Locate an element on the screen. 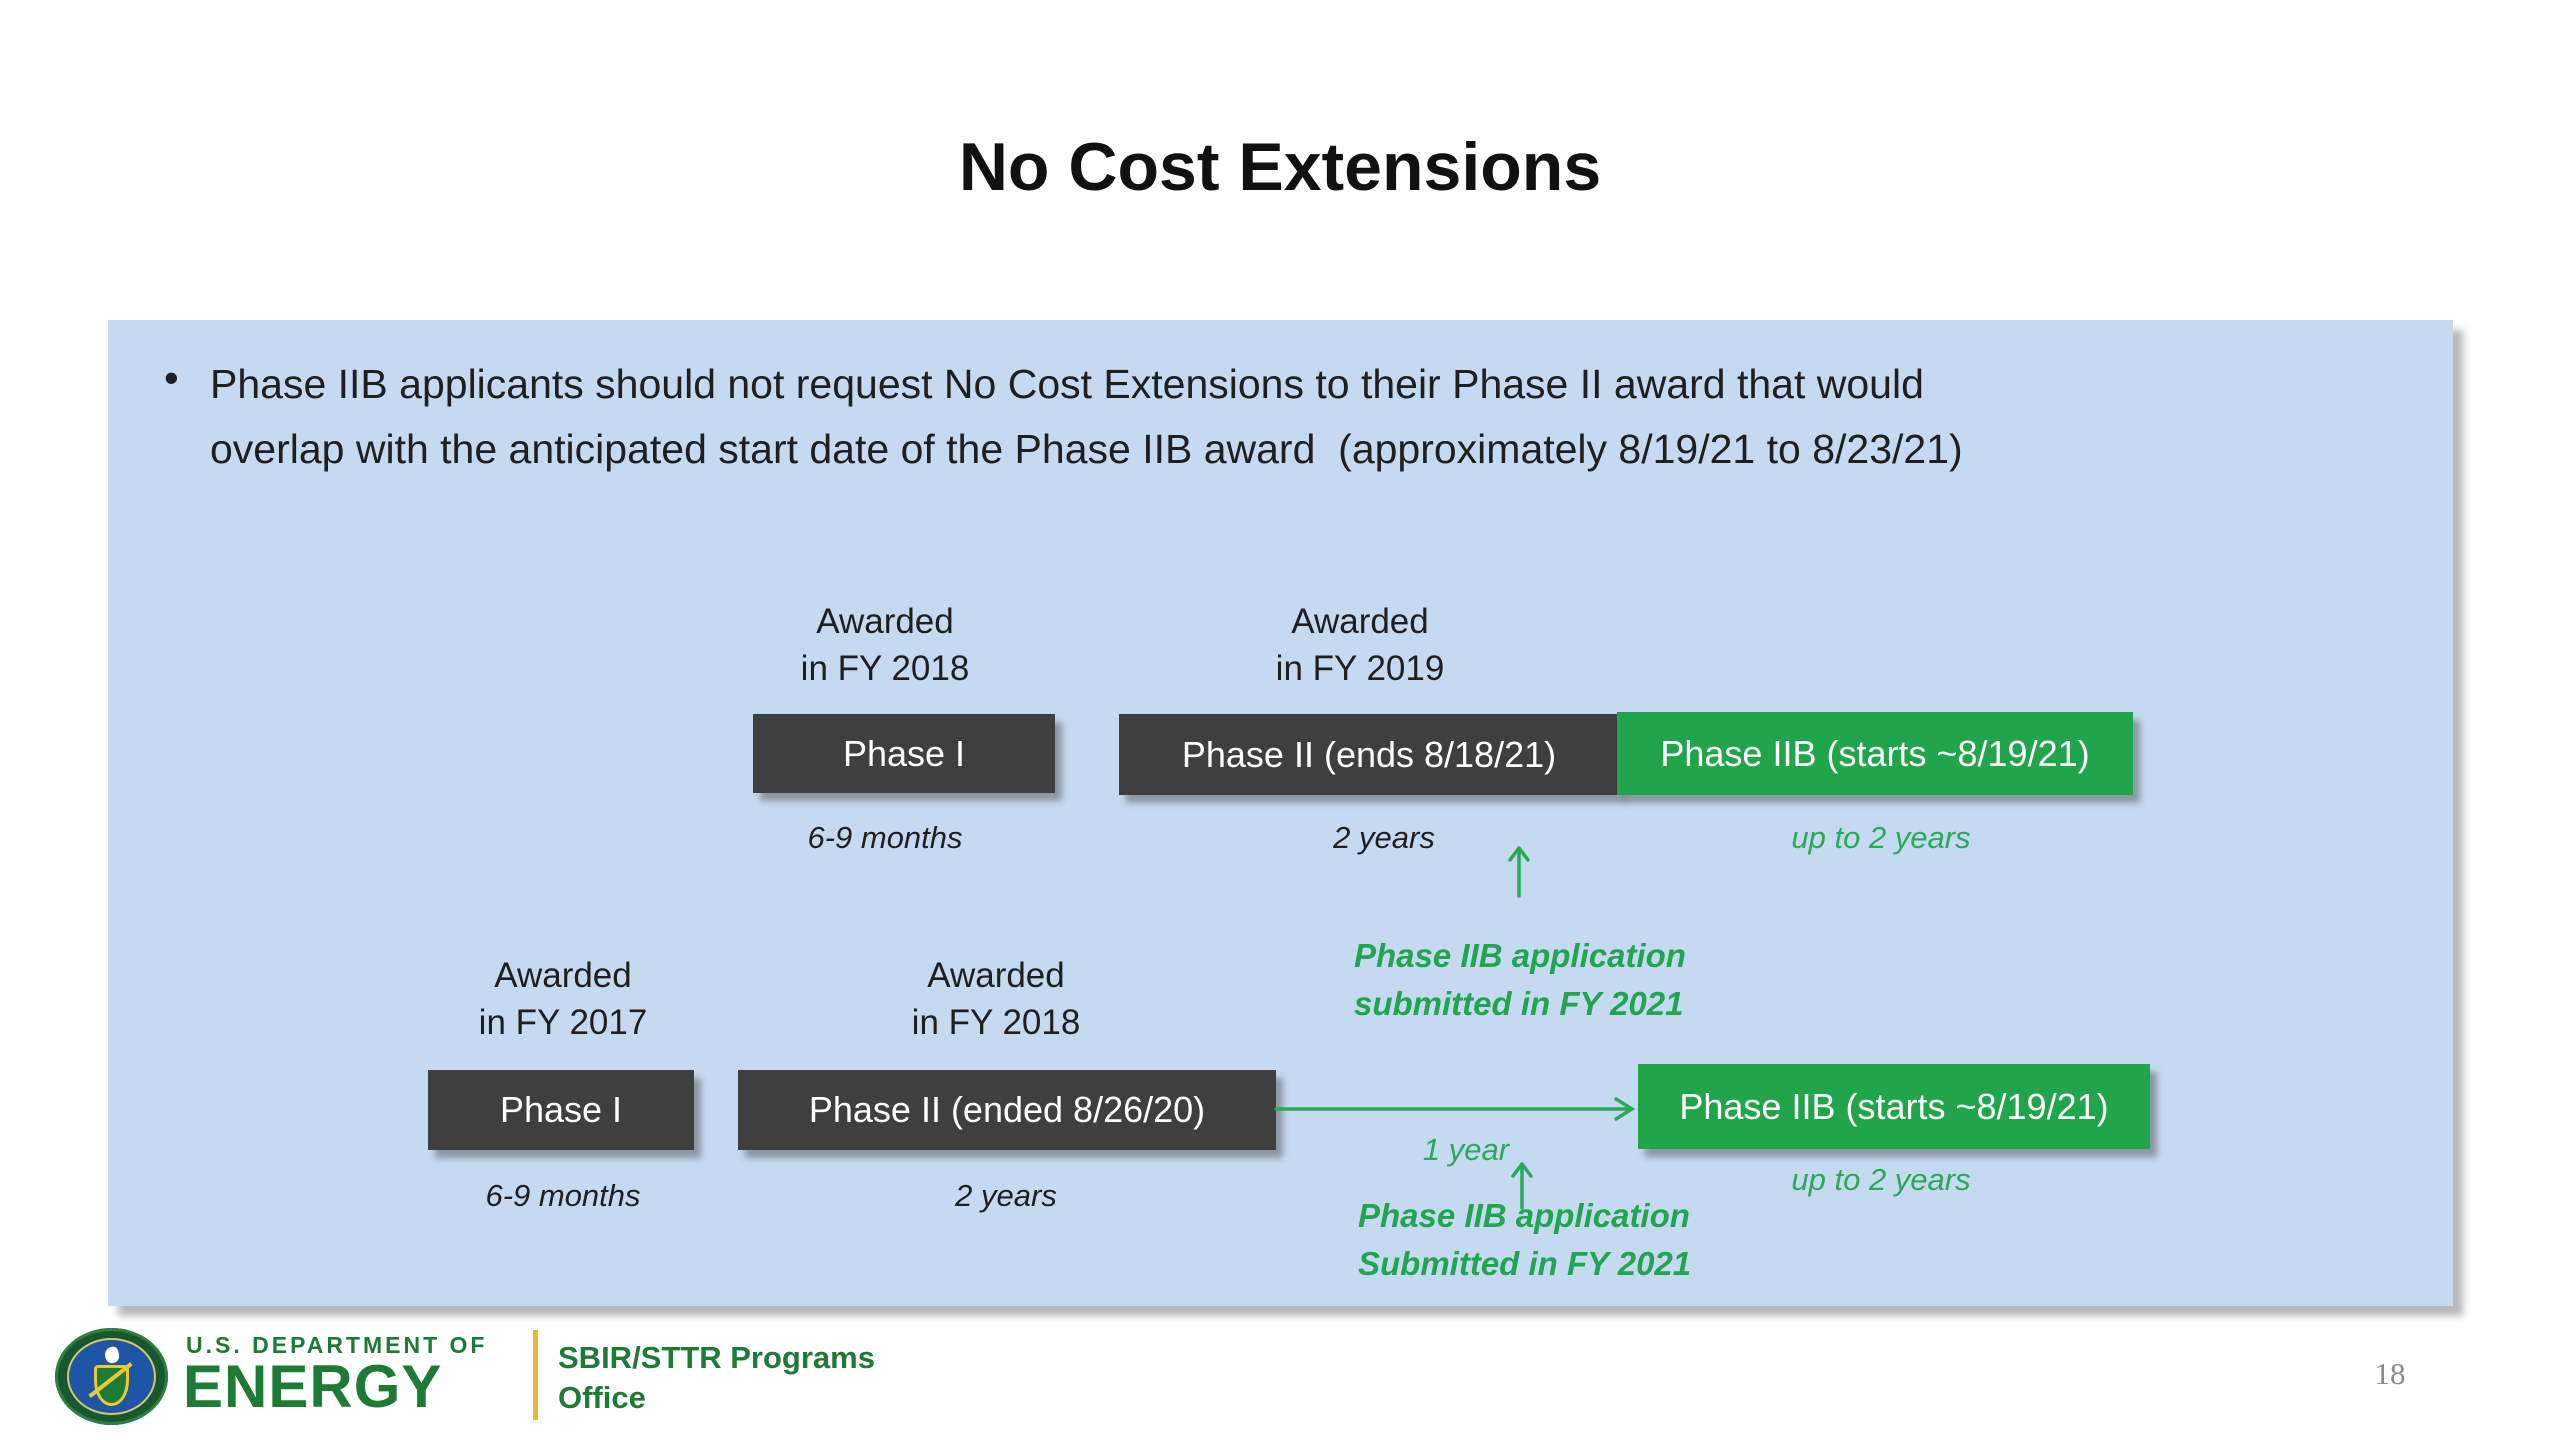  bottom-phase2-bar: Phase II (ended 8/26/20) is located at coordinates (1007, 1110).